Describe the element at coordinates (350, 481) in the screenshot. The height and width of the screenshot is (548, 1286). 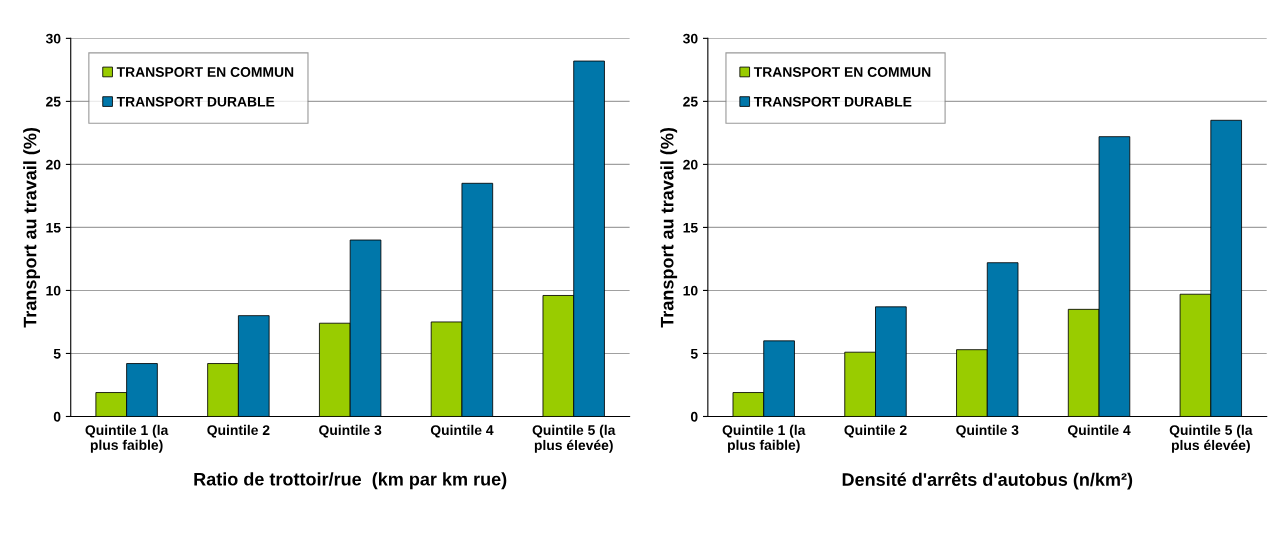
I see `x-axis-title: Ratio de trottoir/rue (km par km rue)` at that location.